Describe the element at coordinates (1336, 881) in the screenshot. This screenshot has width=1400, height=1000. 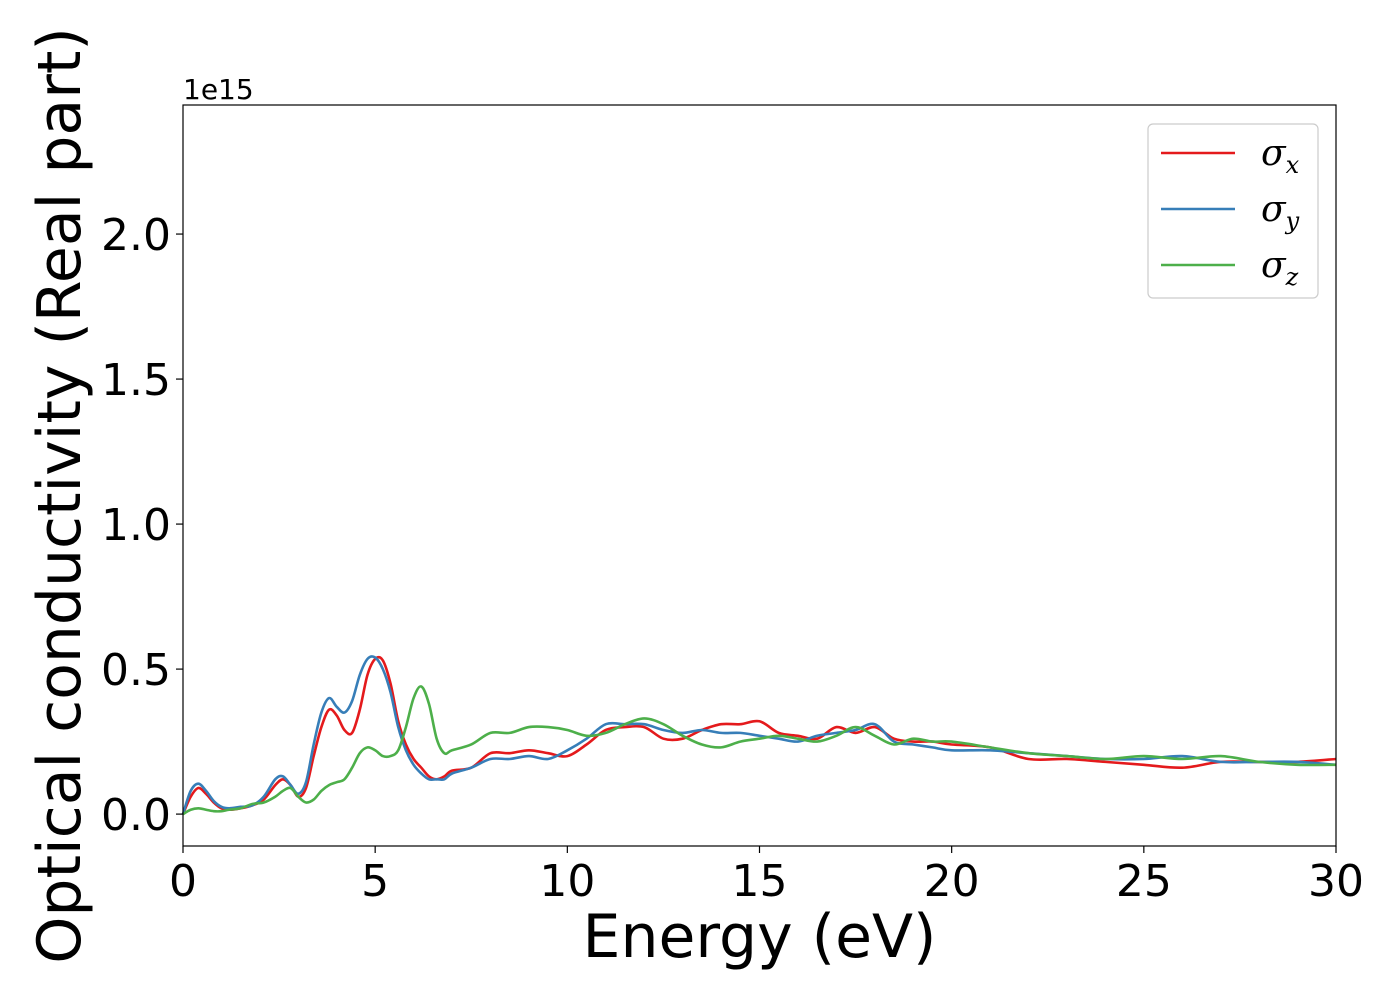
I see `x-tick-label: 30` at that location.